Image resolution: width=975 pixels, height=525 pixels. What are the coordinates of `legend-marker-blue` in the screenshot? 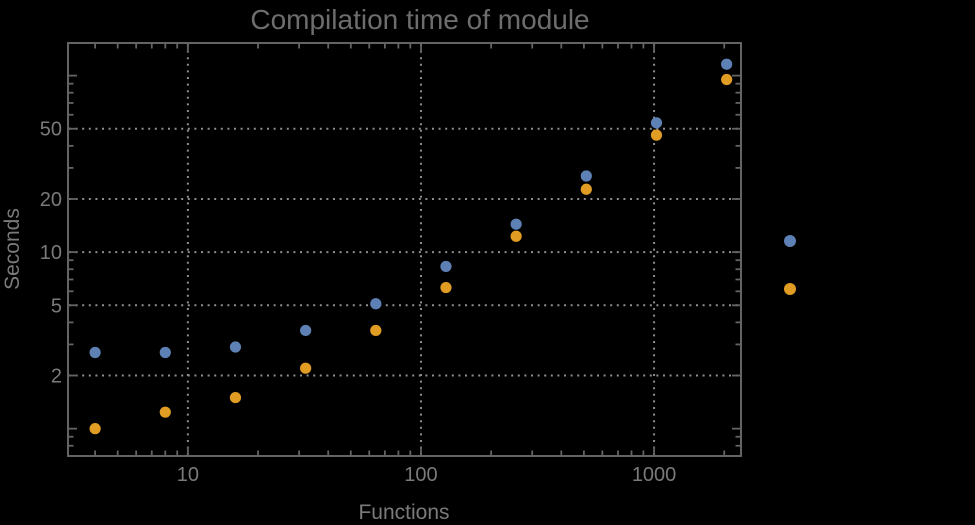 It's located at (790, 241).